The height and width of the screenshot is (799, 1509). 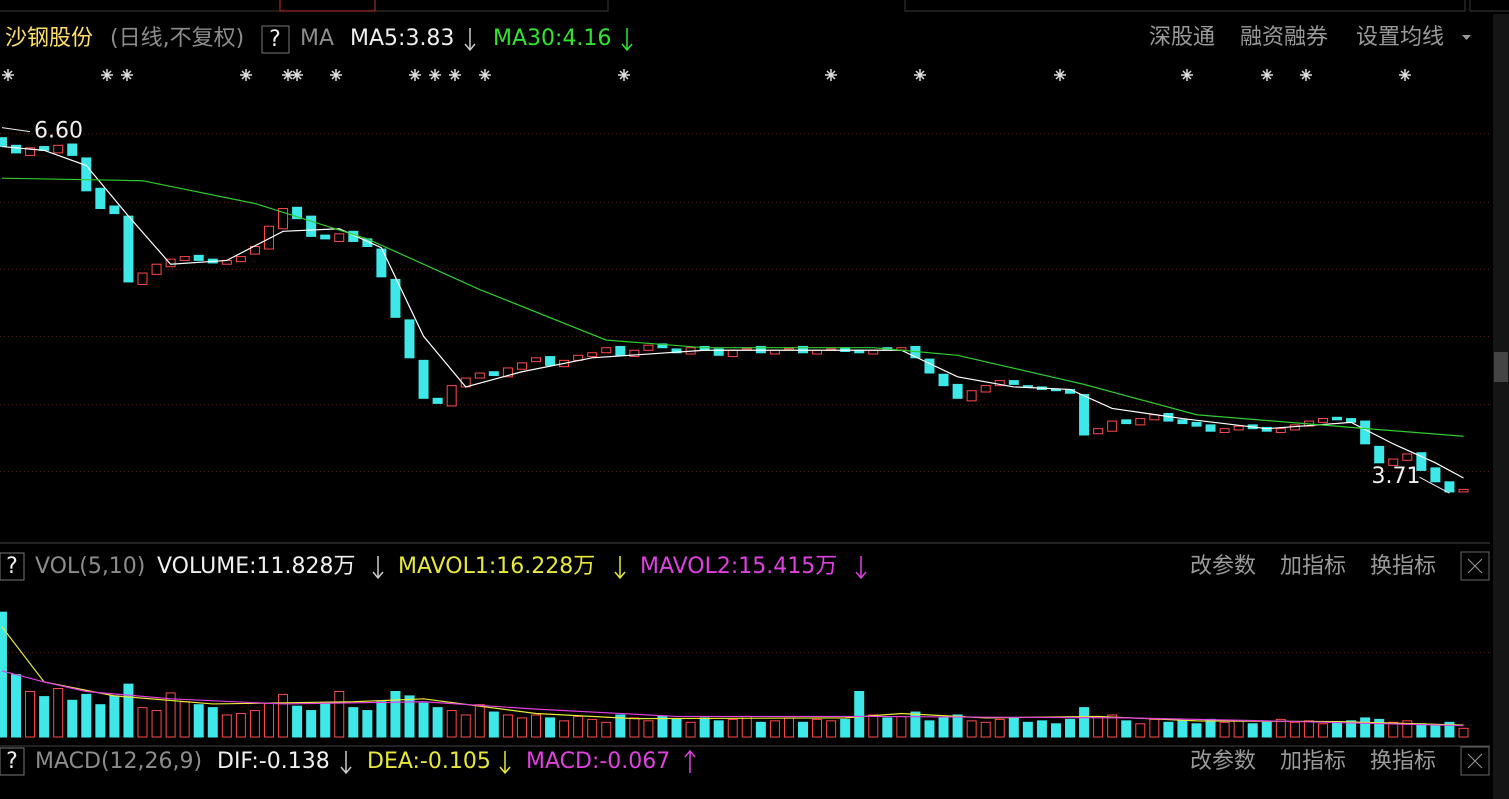 I want to click on dropdown-icon, so click(x=1466, y=37).